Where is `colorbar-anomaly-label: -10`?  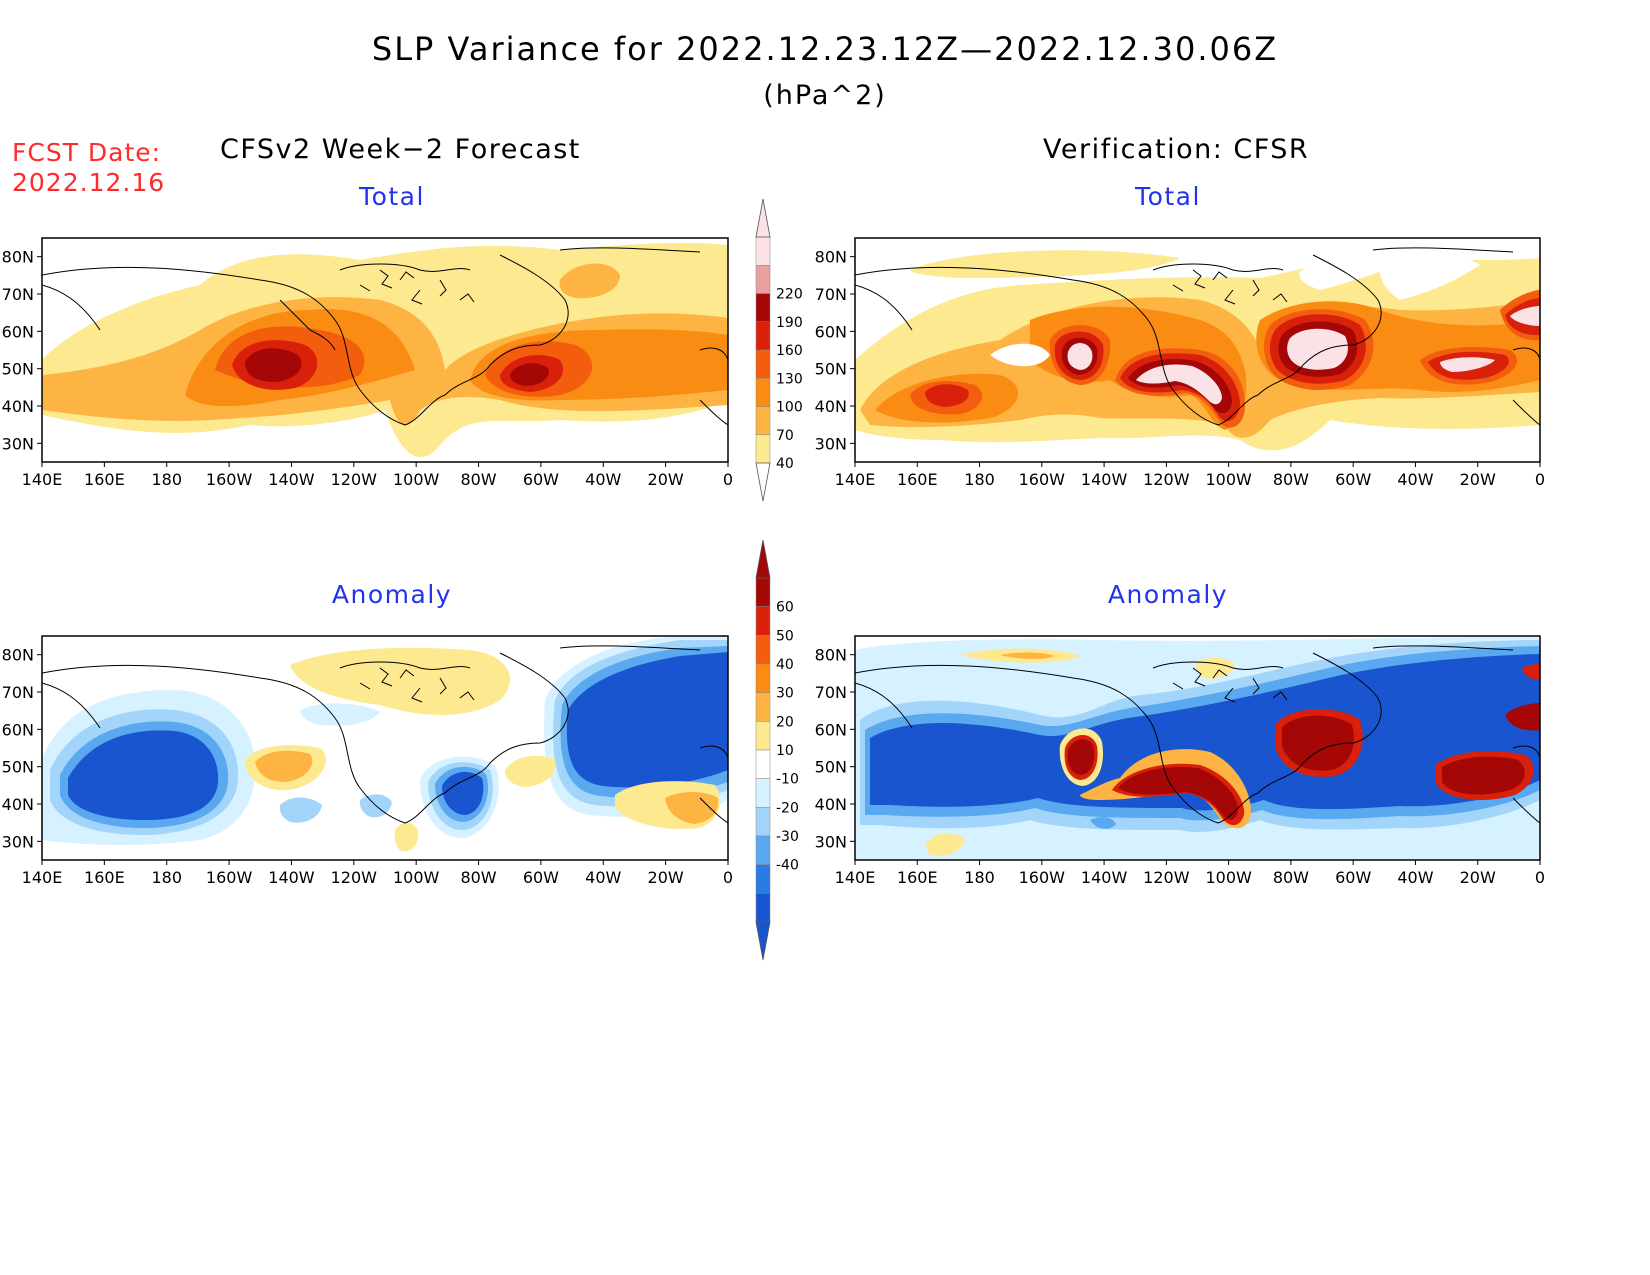 colorbar-anomaly-label: -10 is located at coordinates (787, 780).